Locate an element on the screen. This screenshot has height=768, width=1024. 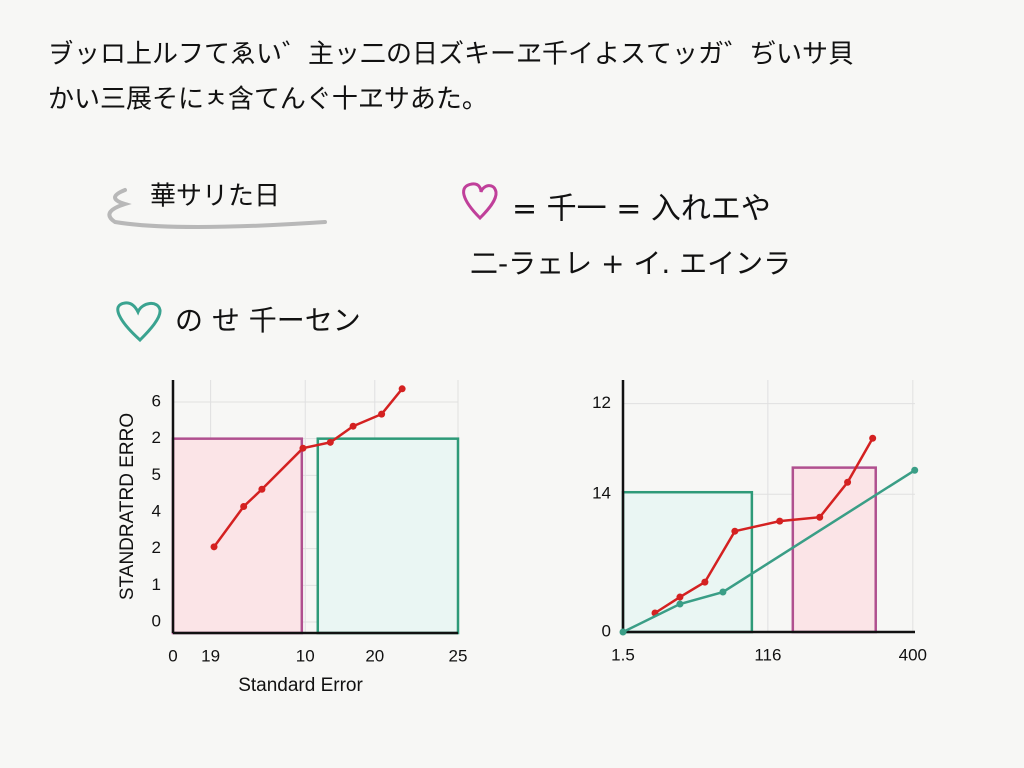
legend-label: 華サリた日 is located at coordinates (215, 197).